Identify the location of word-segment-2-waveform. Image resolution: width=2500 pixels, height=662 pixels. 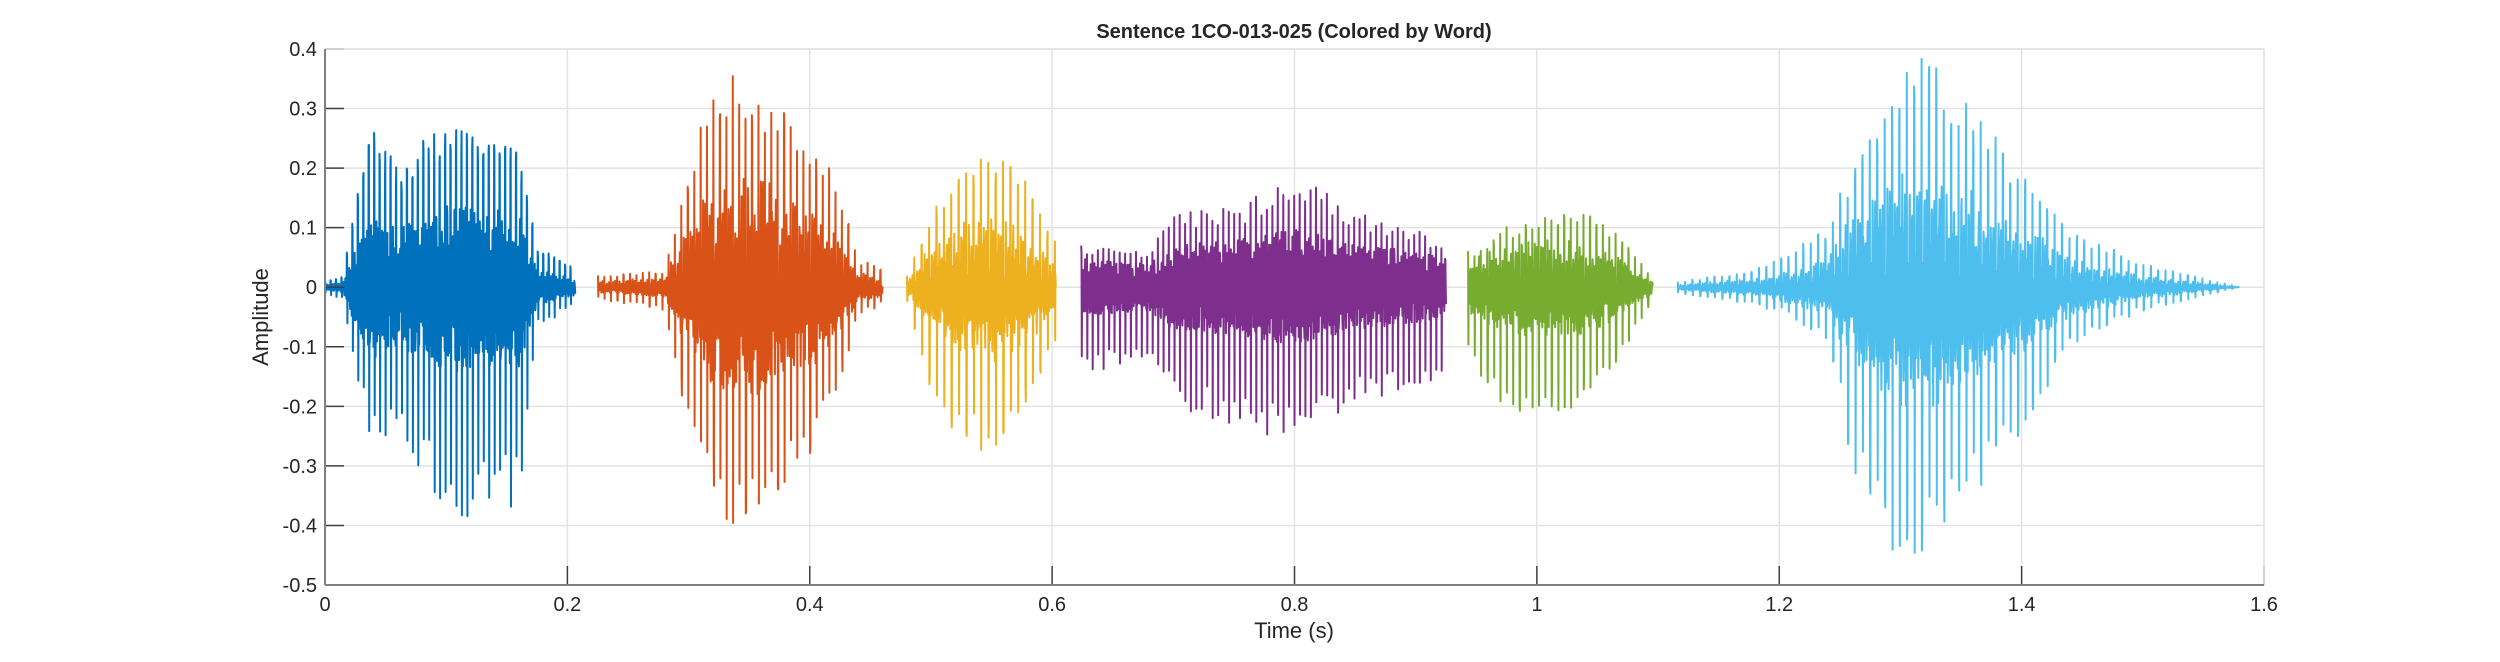
(740, 299).